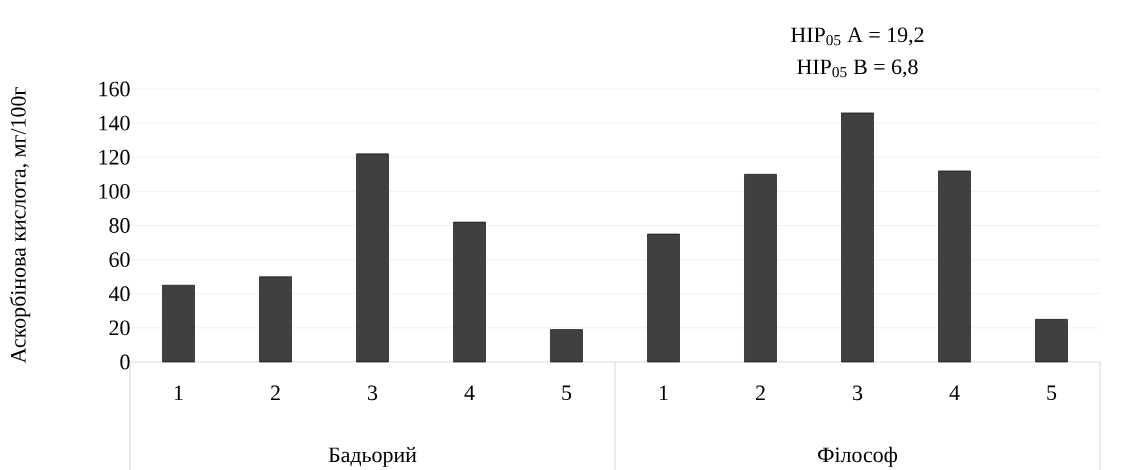 This screenshot has width=1128, height=470. I want to click on y-tick-label: 120, so click(114, 157).